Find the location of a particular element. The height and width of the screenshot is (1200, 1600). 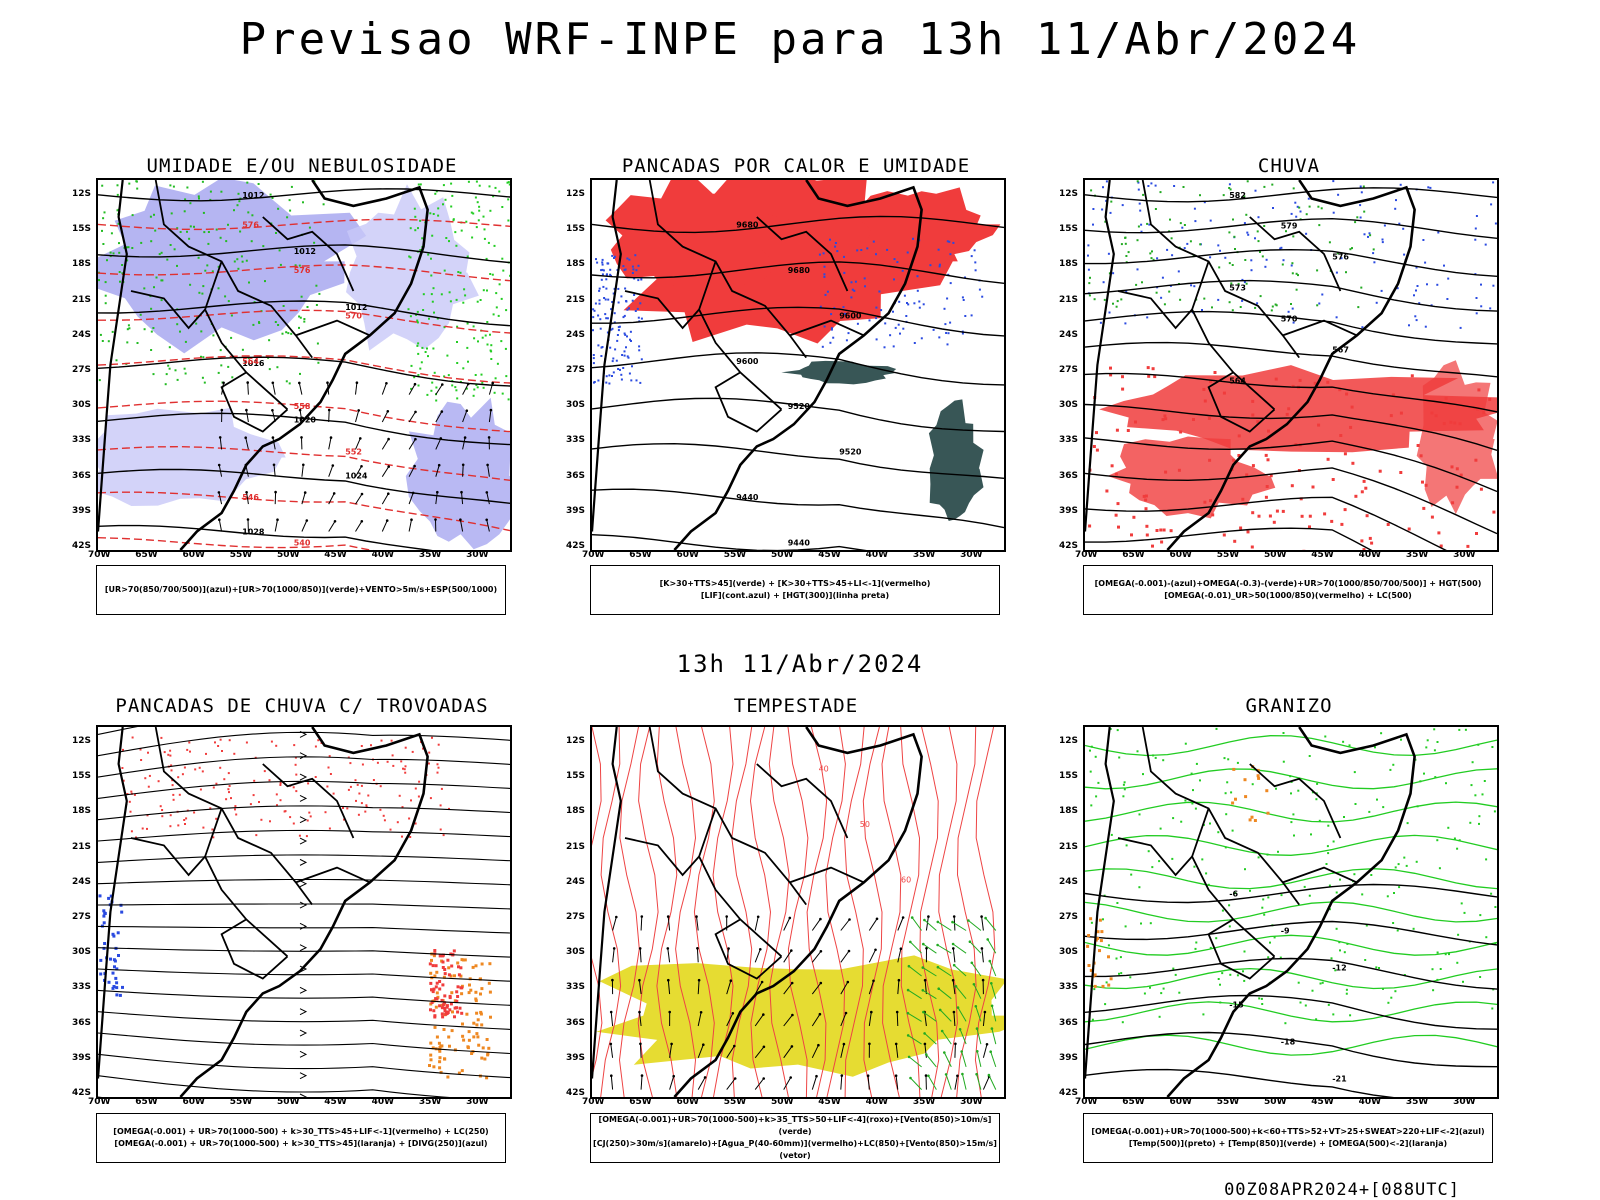

latitude-label: 12S is located at coordinates (1069, 741).